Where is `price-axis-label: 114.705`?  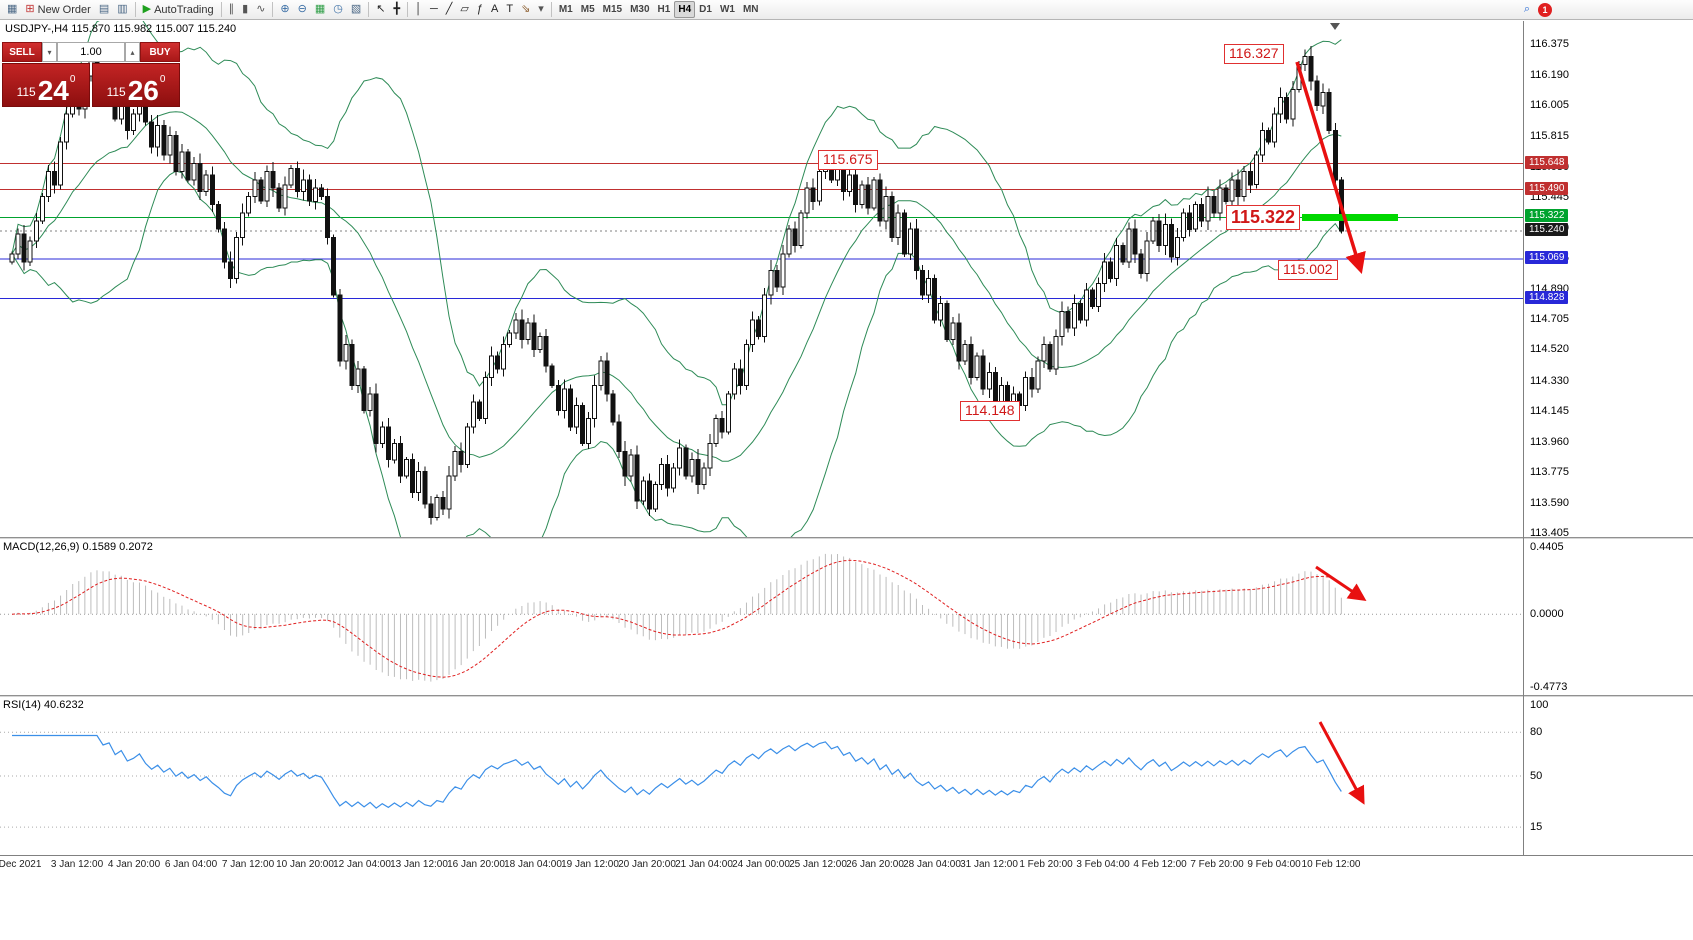
price-axis-label: 114.705 is located at coordinates (1549, 319).